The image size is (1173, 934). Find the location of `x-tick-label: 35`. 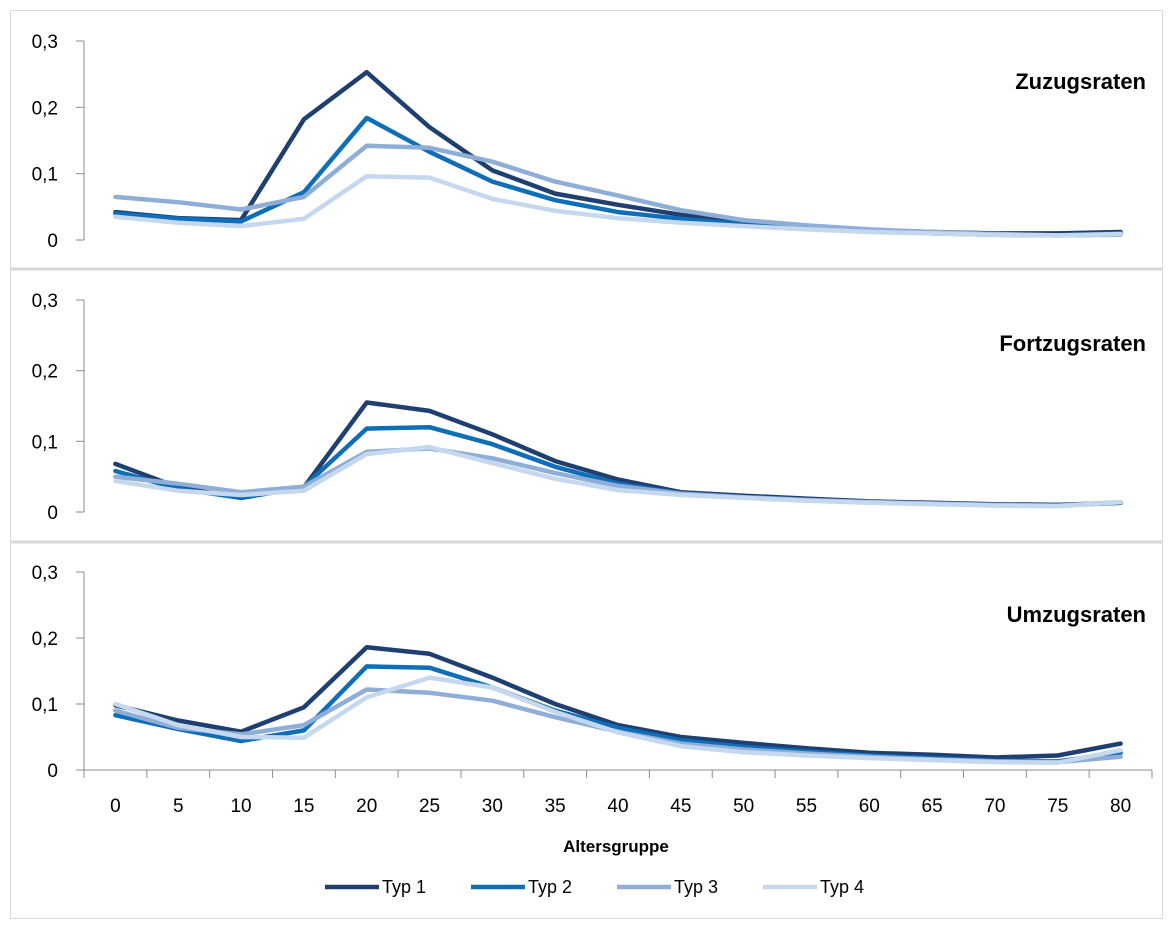

x-tick-label: 35 is located at coordinates (555, 806).